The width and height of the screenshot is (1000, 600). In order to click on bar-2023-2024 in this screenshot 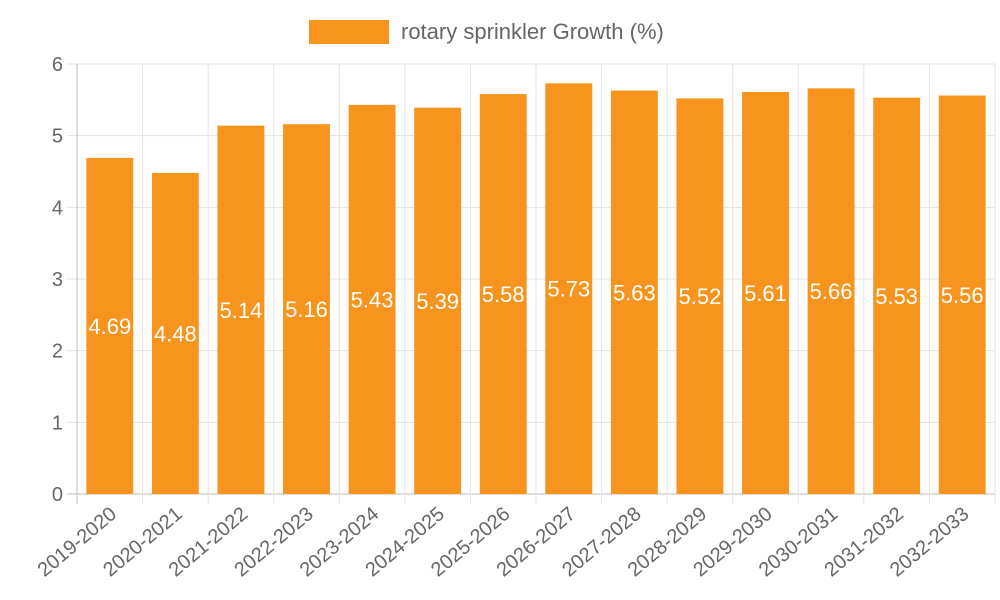, I will do `click(372, 299)`.